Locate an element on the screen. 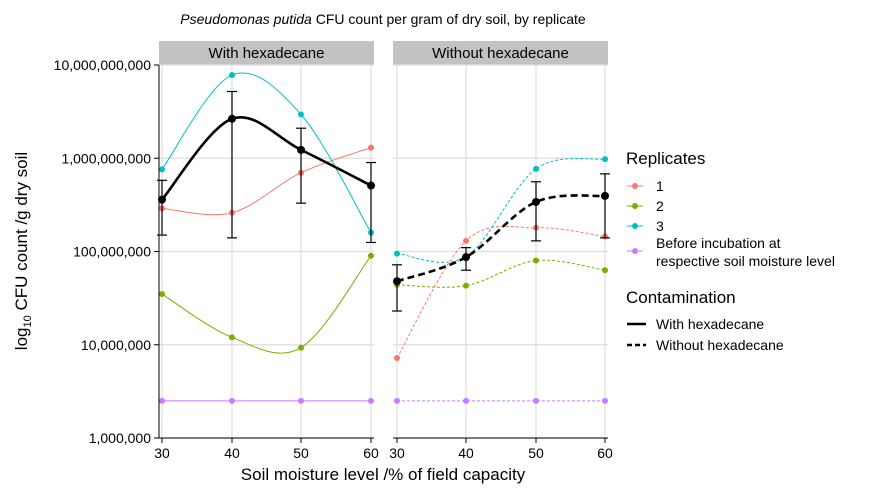  legend-label-1: 1 is located at coordinates (660, 186).